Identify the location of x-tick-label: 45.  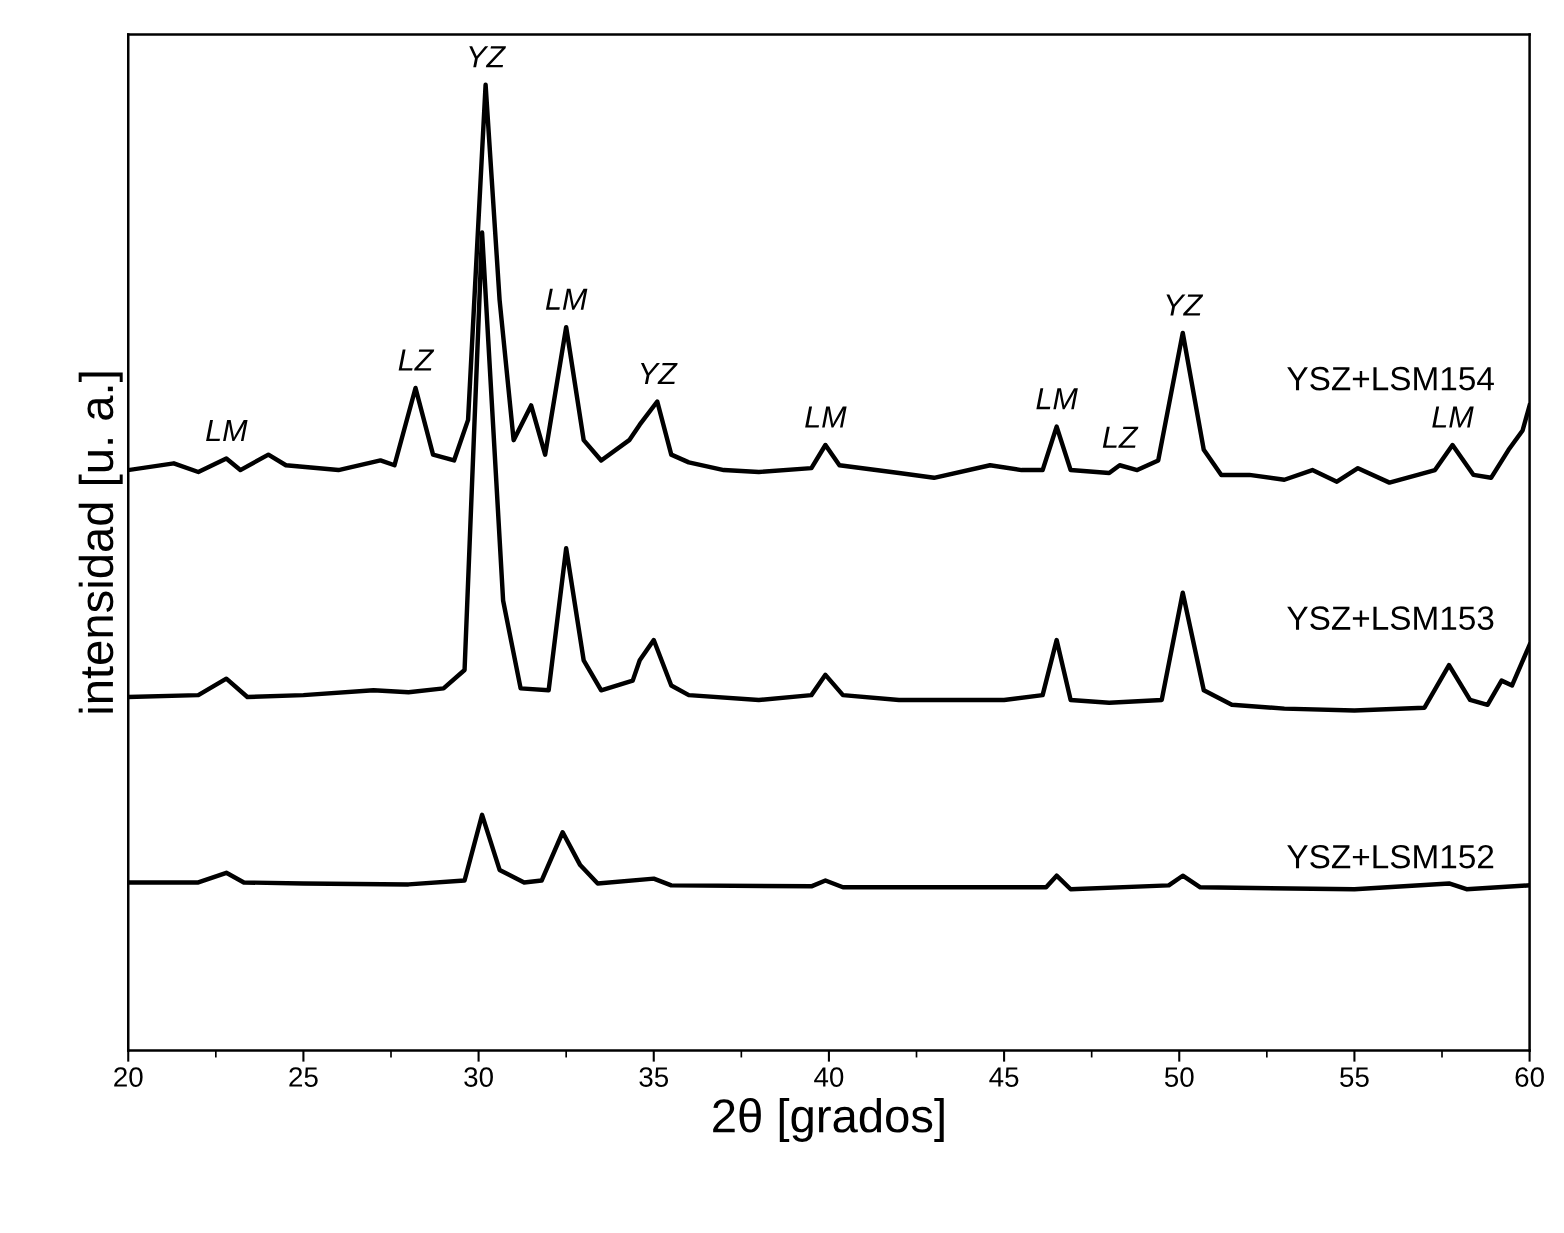
(1004, 1077).